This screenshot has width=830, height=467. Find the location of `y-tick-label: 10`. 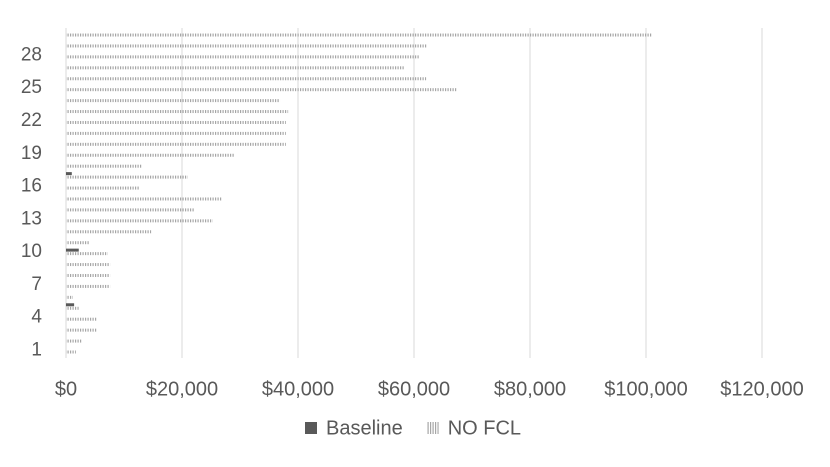

y-tick-label: 10 is located at coordinates (31, 251).